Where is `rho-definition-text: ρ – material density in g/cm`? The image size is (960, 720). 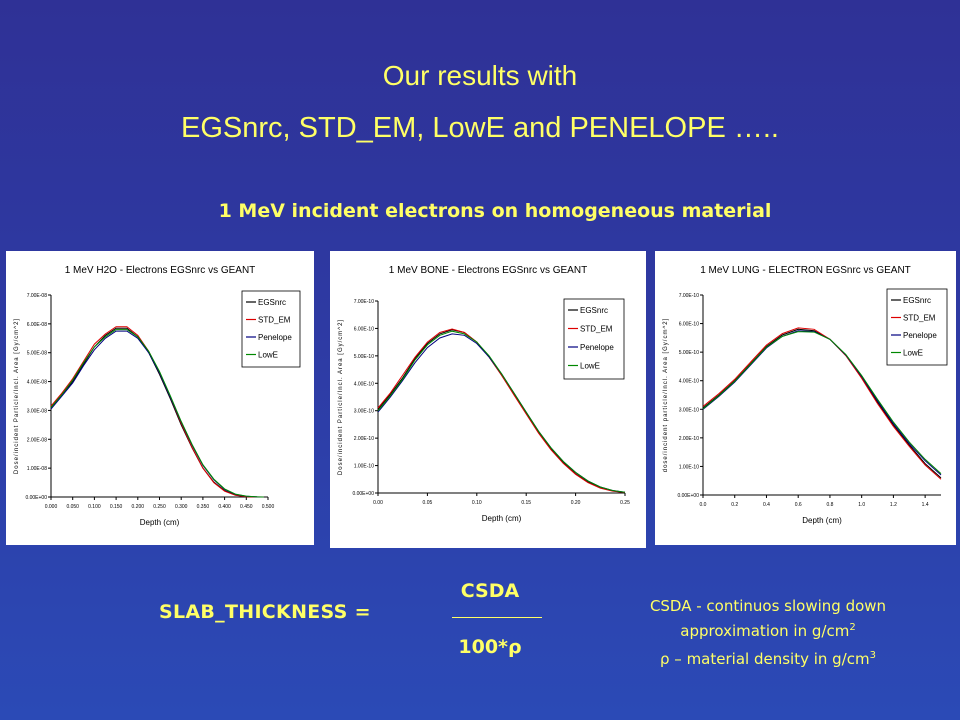 rho-definition-text: ρ – material density in g/cm is located at coordinates (765, 659).